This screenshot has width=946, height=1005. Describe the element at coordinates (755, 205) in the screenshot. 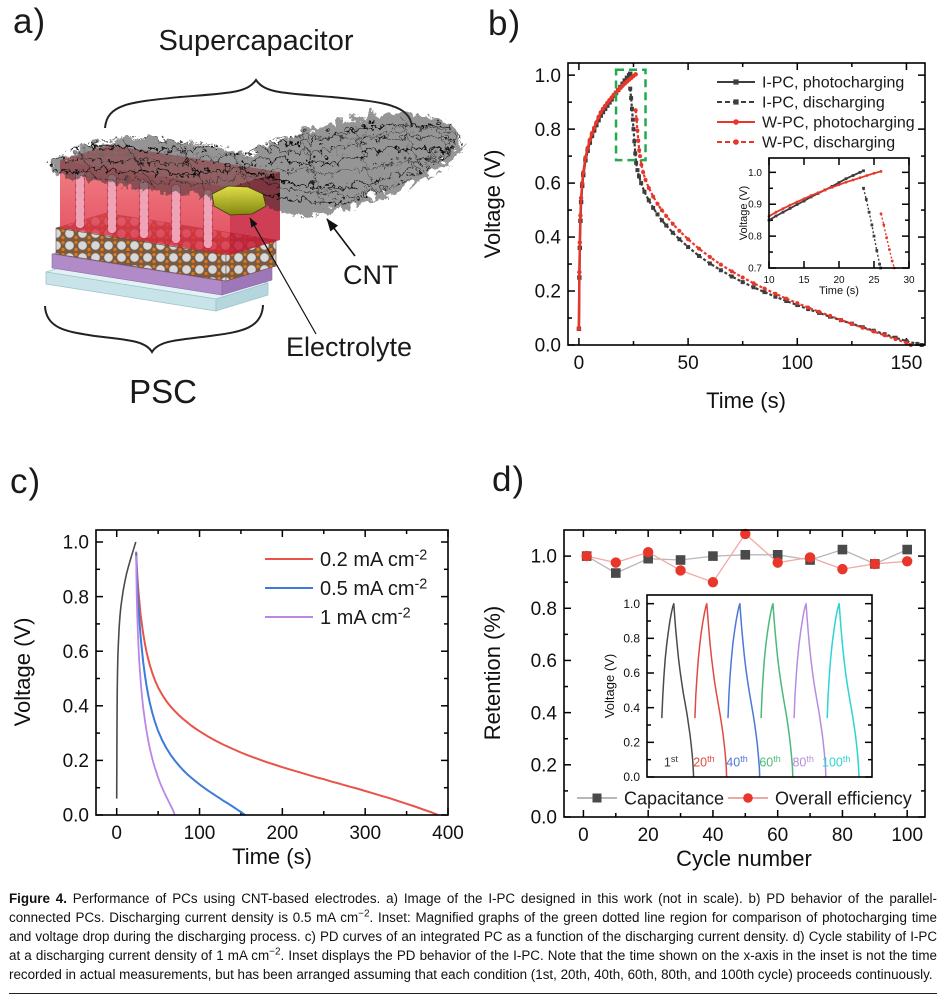

I see `svg-text: 0.9` at that location.